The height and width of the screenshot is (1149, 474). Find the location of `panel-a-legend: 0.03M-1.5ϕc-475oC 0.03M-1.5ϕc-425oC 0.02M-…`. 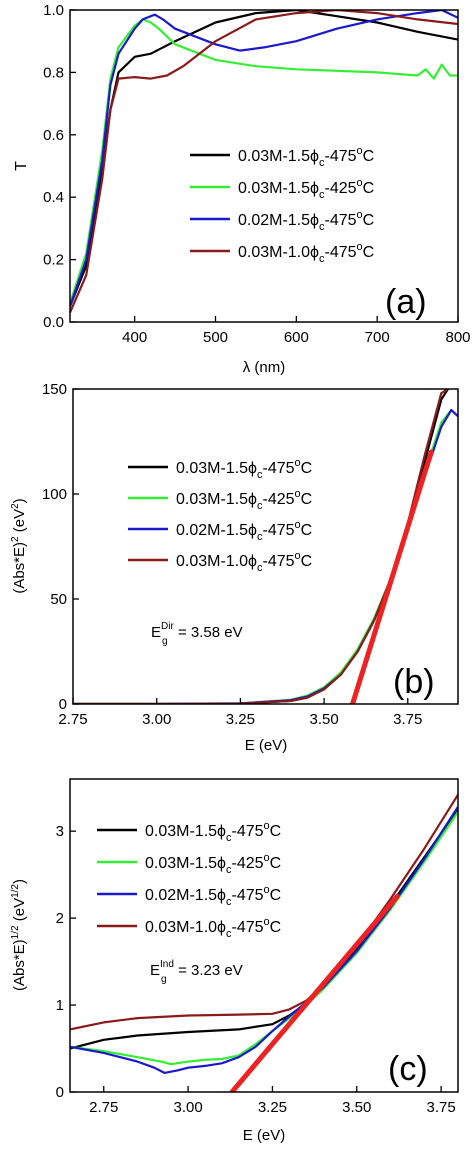

panel-a-legend: 0.03M-1.5ϕc-475oC 0.03M-1.5ϕc-425oC 0.02M-… is located at coordinates (282, 205).